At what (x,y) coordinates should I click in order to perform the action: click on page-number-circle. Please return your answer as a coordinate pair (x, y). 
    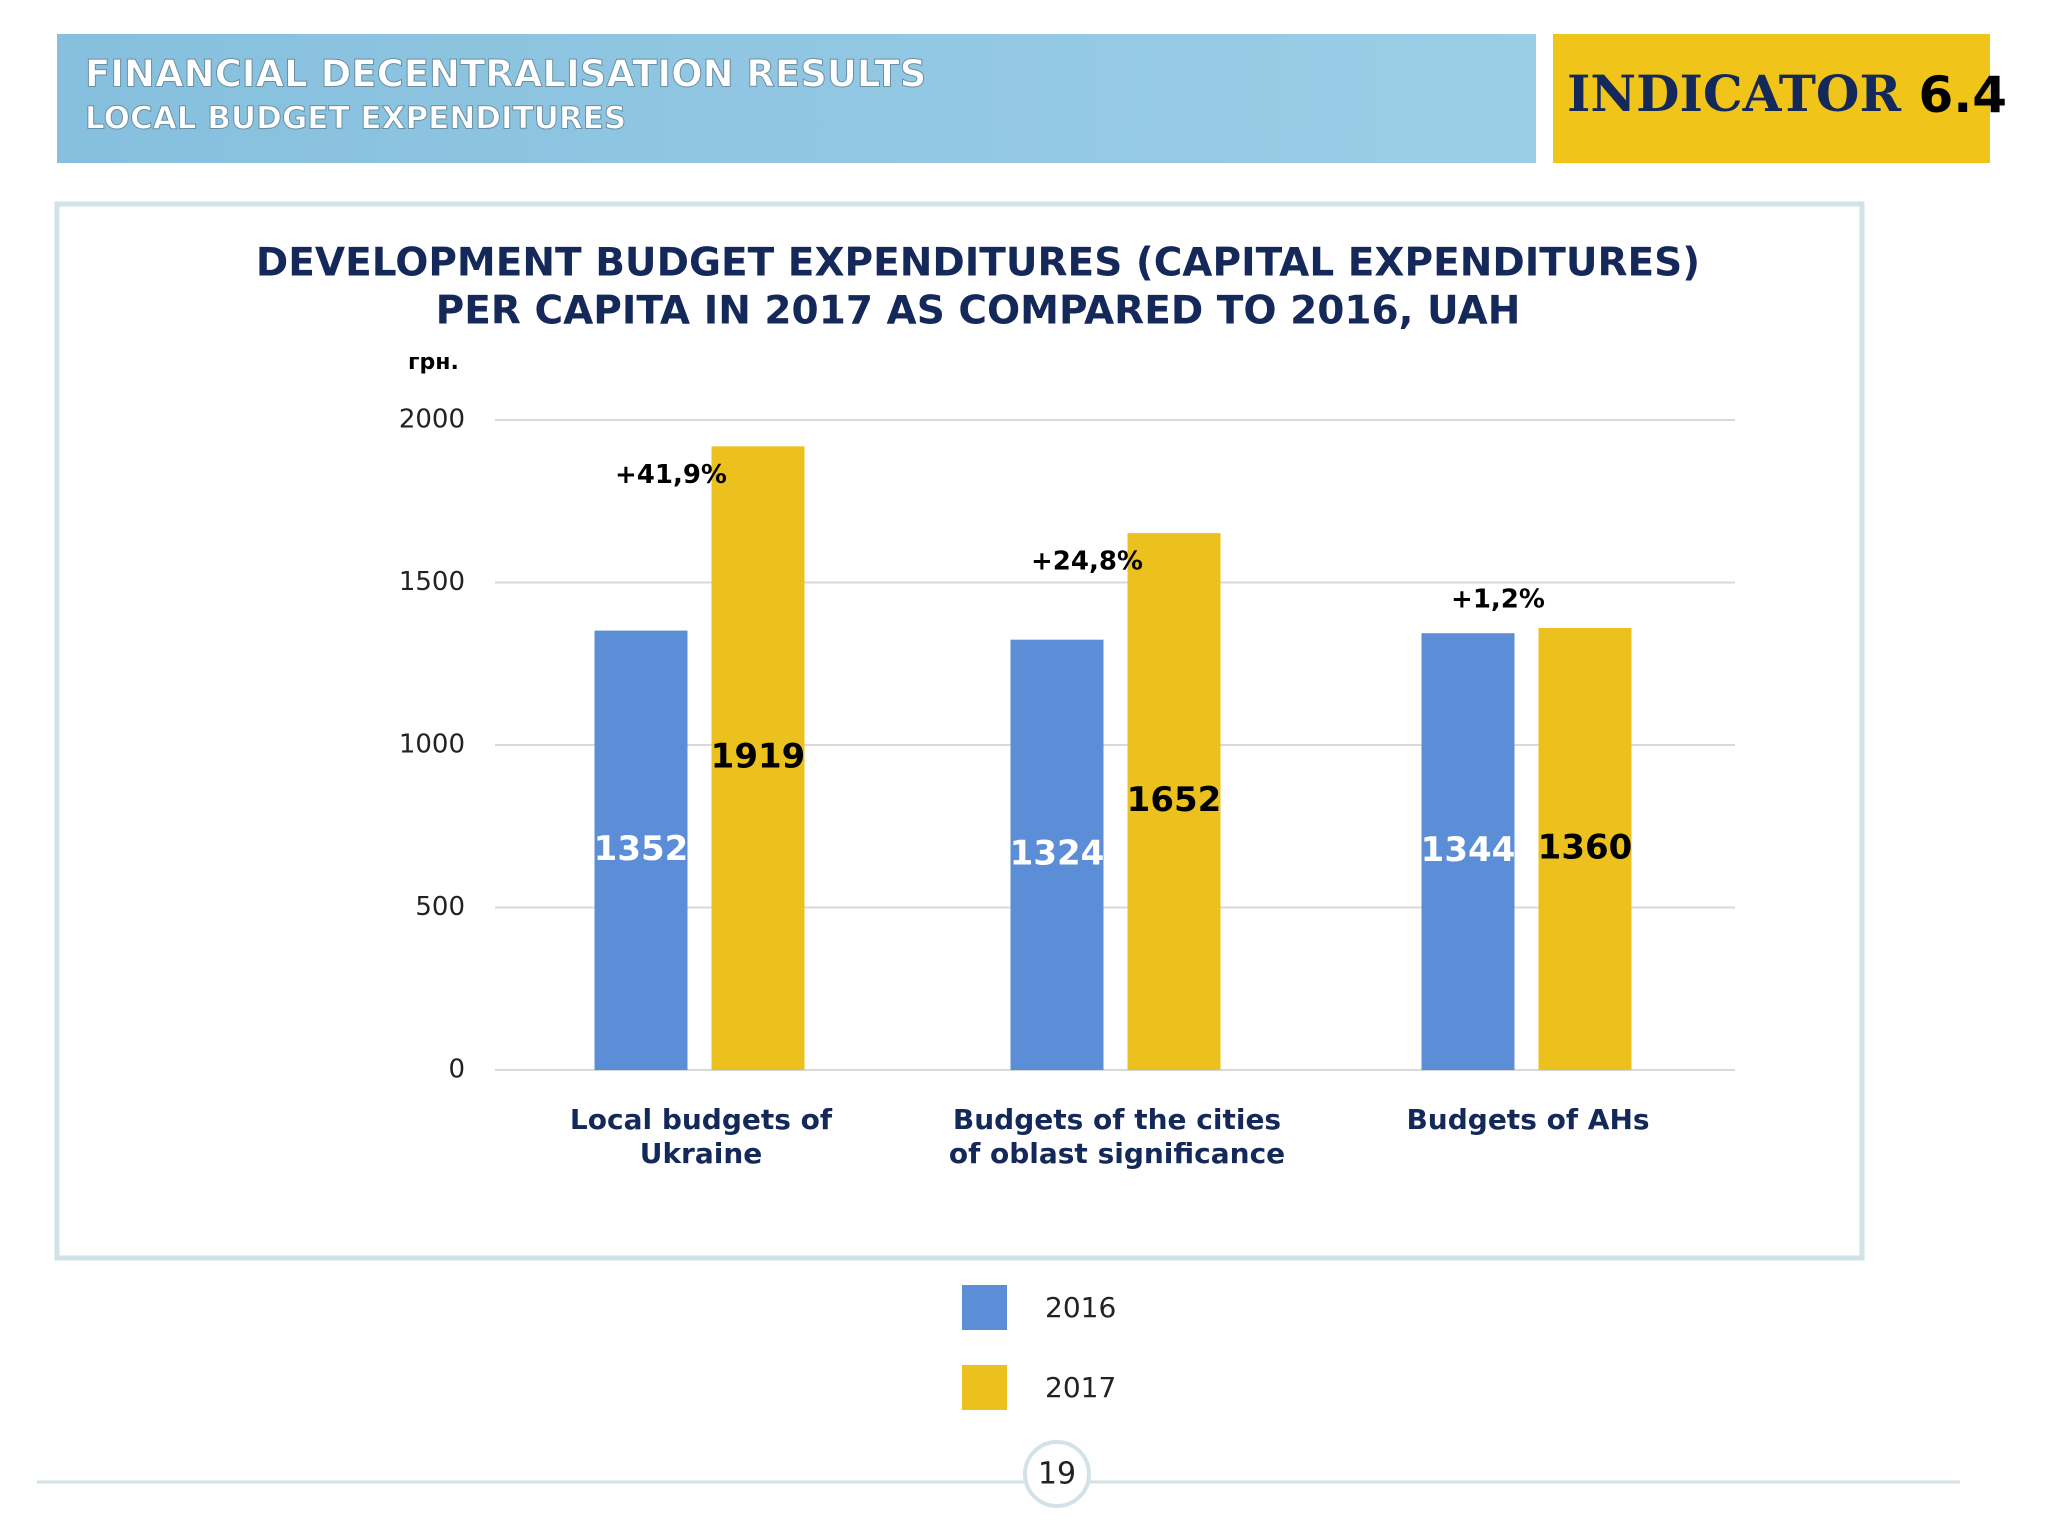
    Looking at the image, I should click on (1057, 1474).